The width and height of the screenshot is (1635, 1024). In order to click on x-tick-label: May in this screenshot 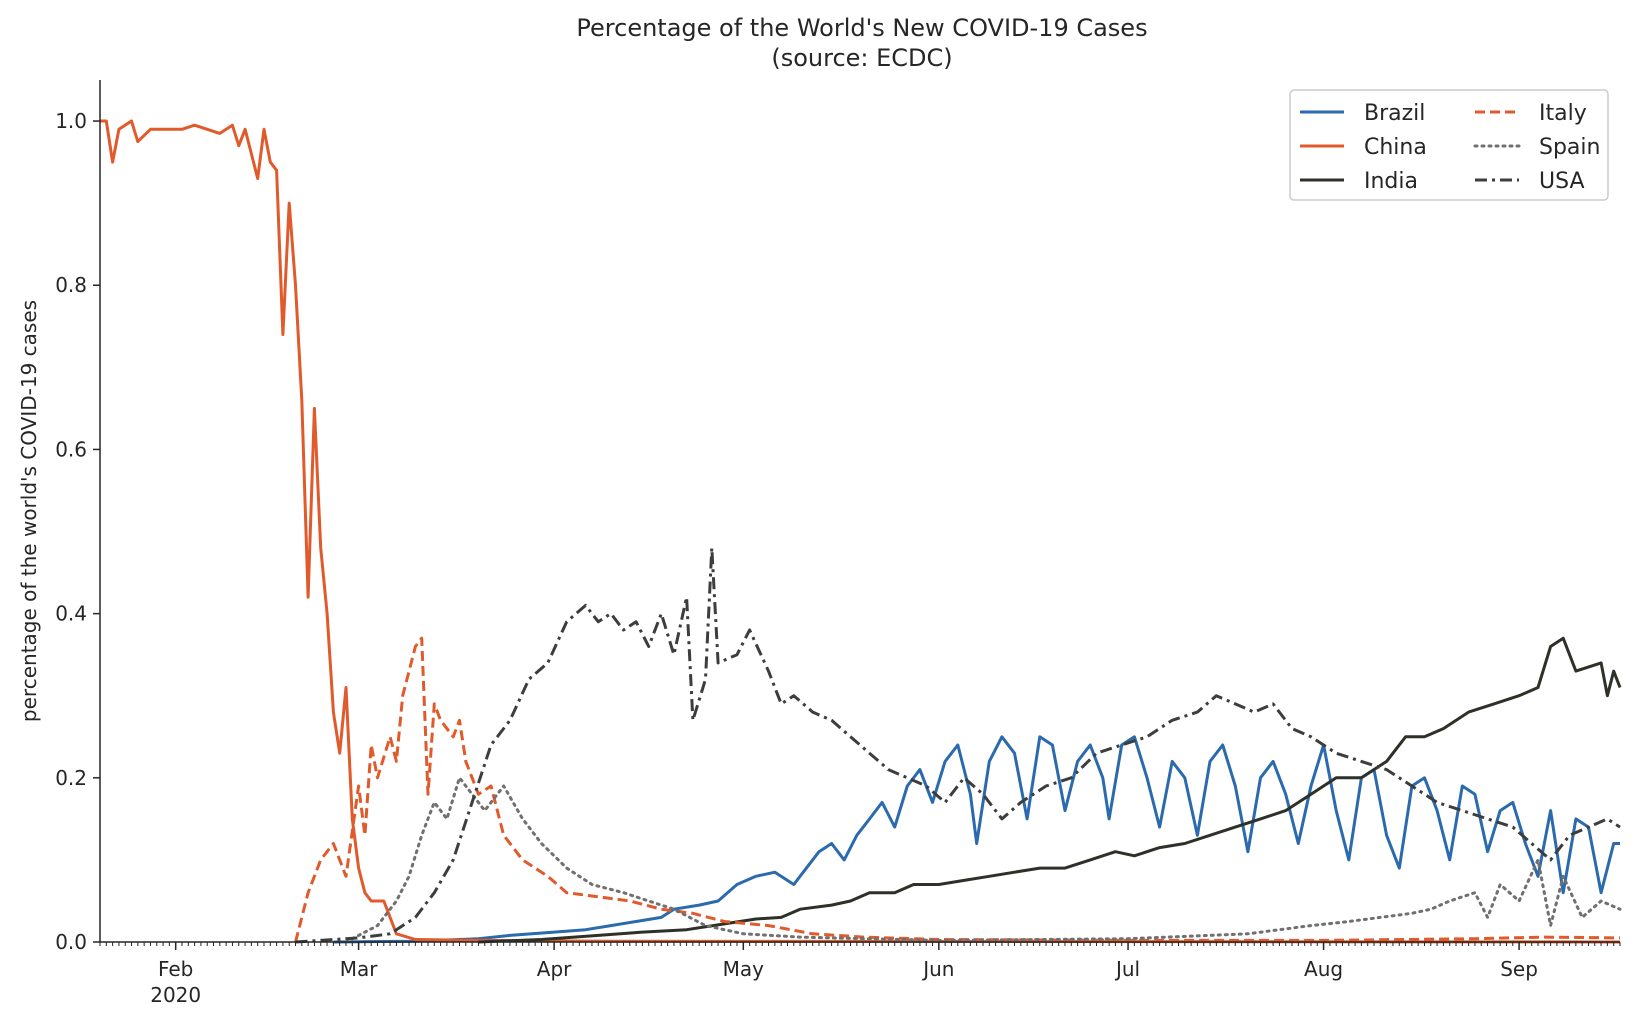, I will do `click(744, 969)`.